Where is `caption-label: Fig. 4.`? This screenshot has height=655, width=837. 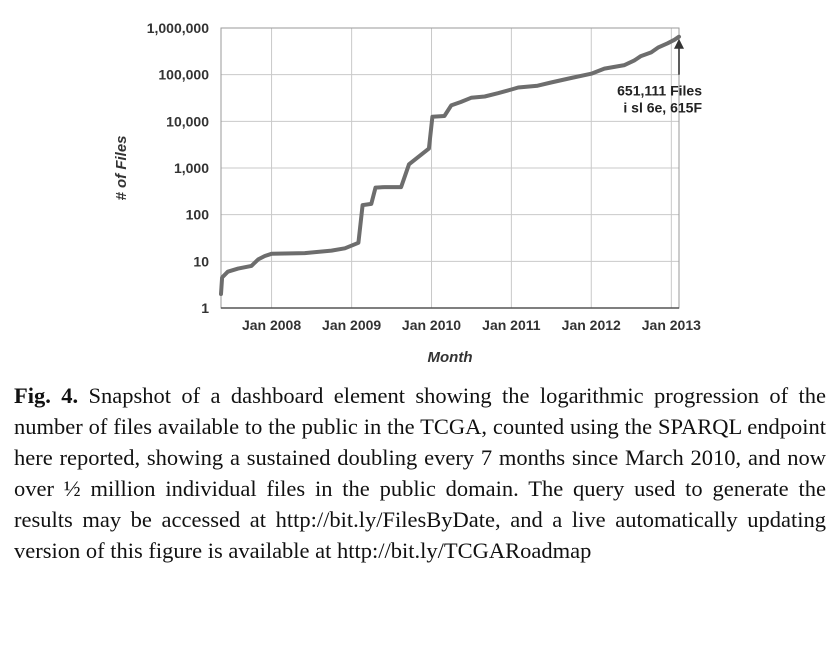 caption-label: Fig. 4. is located at coordinates (46, 395).